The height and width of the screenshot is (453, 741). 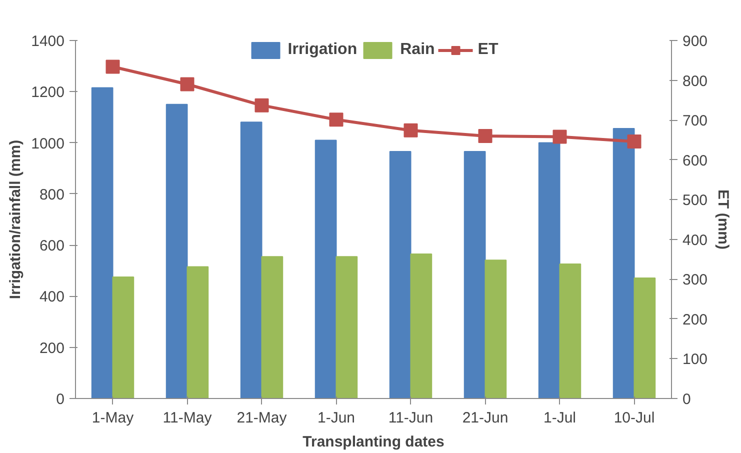 What do you see at coordinates (695, 41) in the screenshot?
I see `y2-tick-label: 900` at bounding box center [695, 41].